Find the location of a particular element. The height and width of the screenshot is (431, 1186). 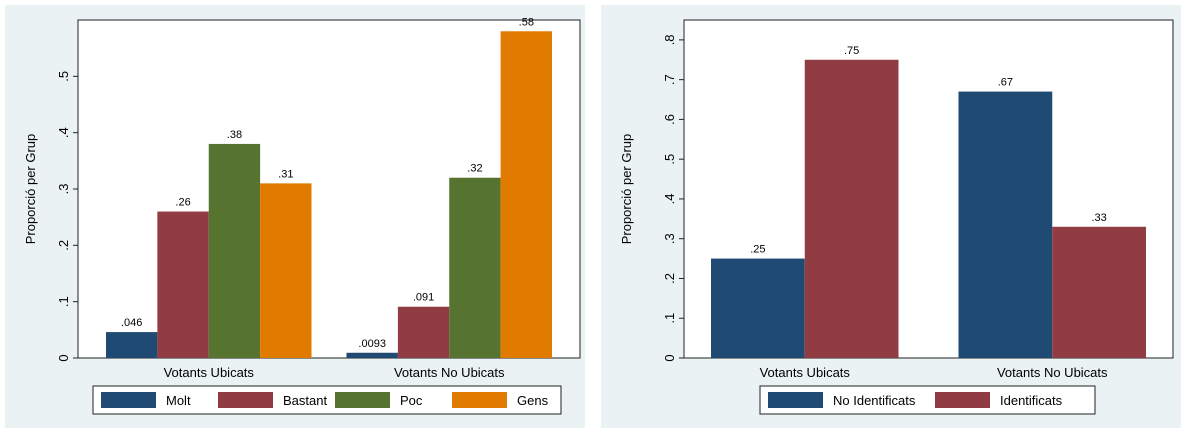

bar-gens-votants-no-ubicats is located at coordinates (526, 195).